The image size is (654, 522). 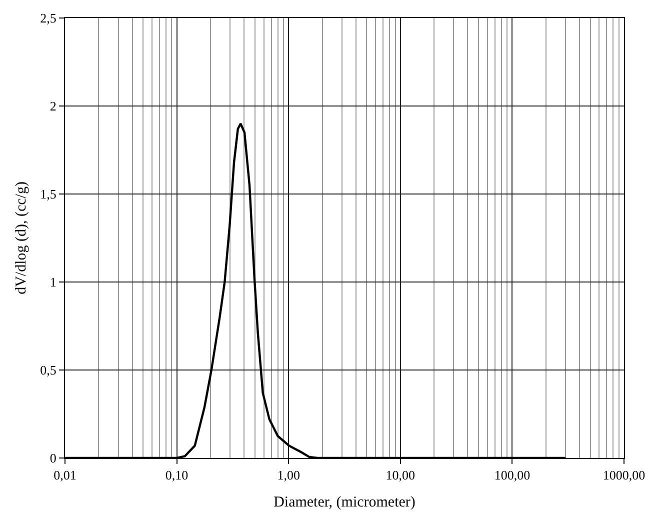 What do you see at coordinates (53, 282) in the screenshot?
I see `y-tick-label: 1` at bounding box center [53, 282].